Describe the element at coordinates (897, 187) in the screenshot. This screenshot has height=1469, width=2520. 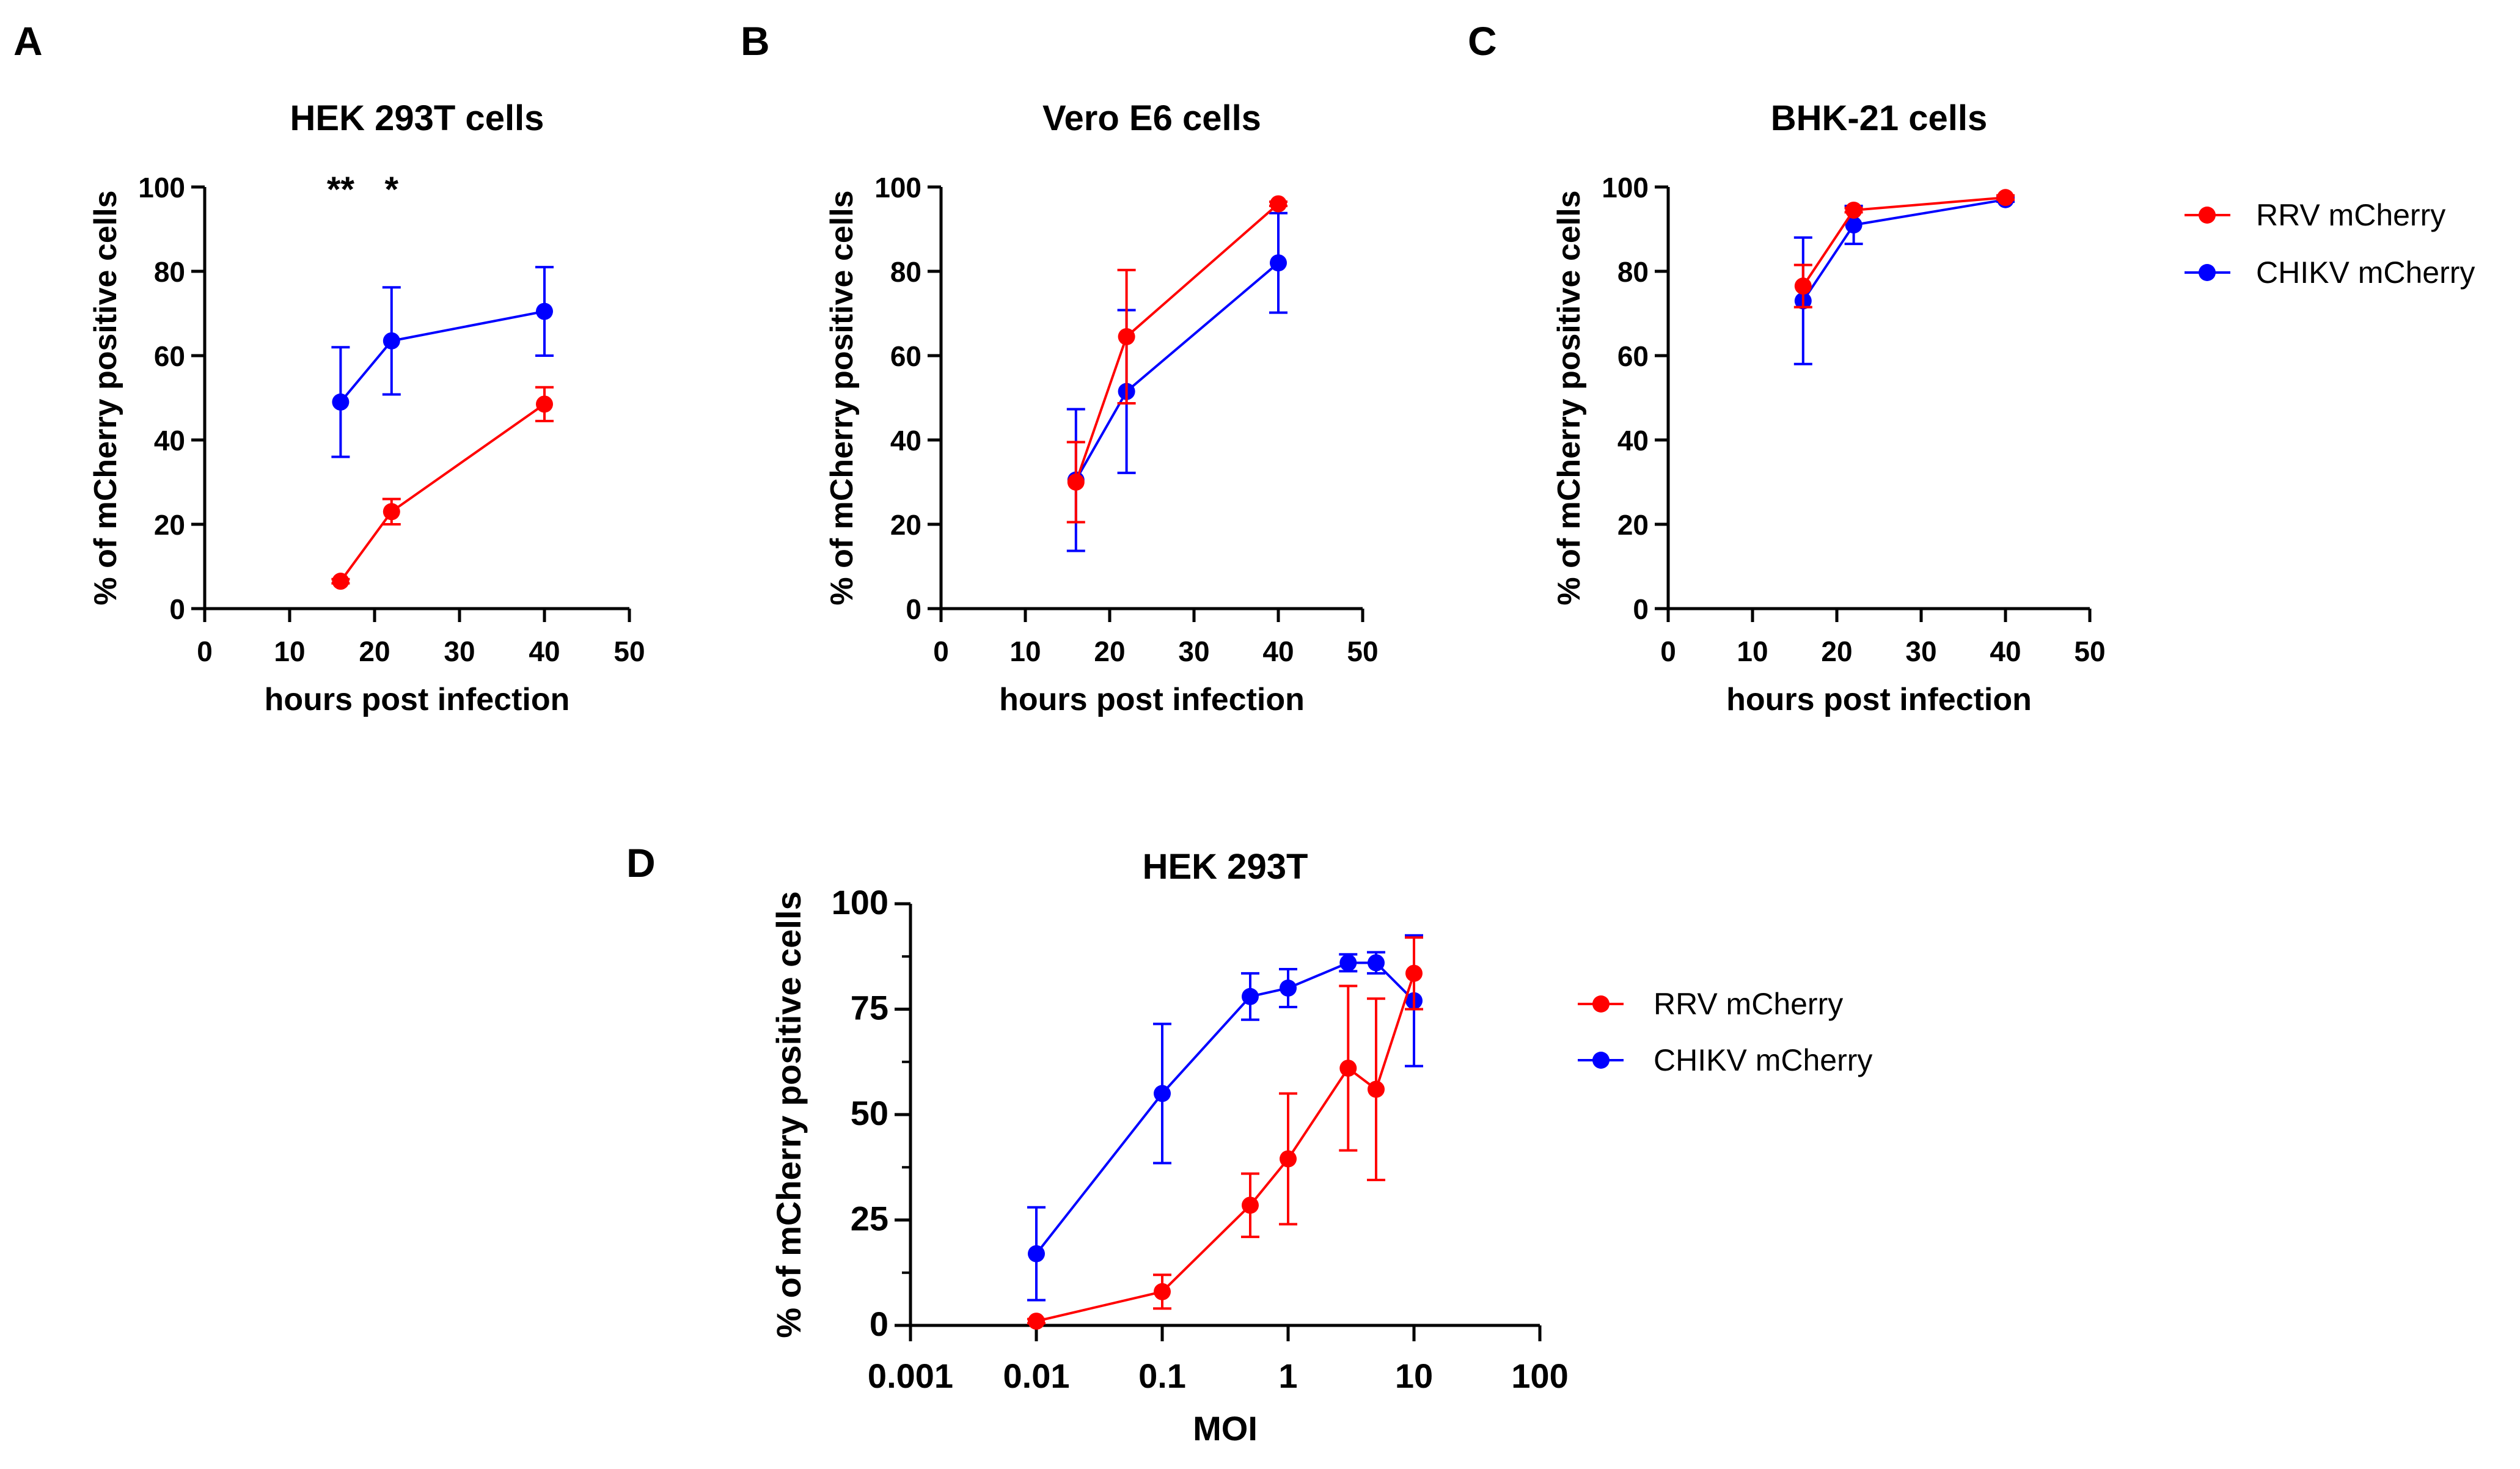
I see `panel-b-y-tick-label: 100` at that location.